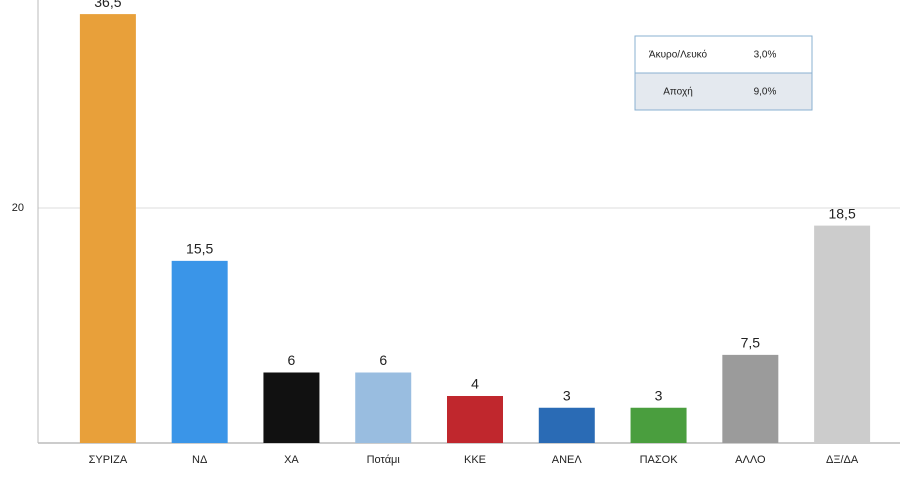 Image resolution: width=900 pixels, height=480 pixels. I want to click on x-tick-label: ΔΞ/ΔΑ, so click(842, 460).